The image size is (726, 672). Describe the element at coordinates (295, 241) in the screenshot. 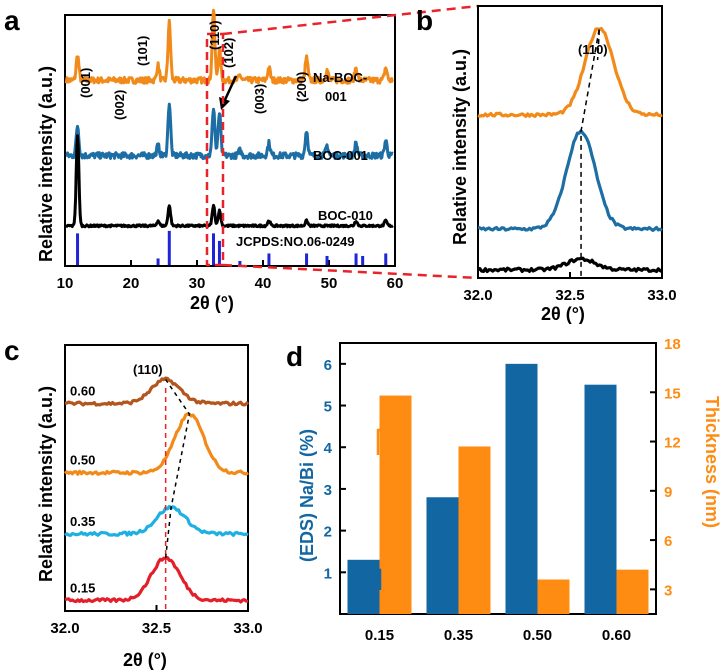

I see `reference-label: JCPDS:NO.06-0249` at that location.